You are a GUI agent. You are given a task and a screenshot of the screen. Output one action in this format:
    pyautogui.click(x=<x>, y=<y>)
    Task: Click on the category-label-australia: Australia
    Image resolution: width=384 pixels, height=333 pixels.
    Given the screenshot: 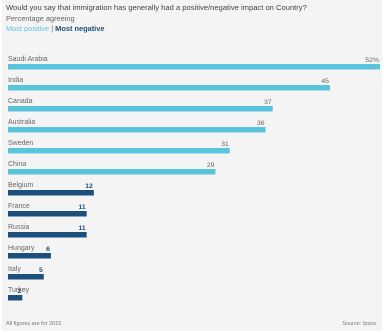 What is the action you would take?
    pyautogui.click(x=21, y=122)
    